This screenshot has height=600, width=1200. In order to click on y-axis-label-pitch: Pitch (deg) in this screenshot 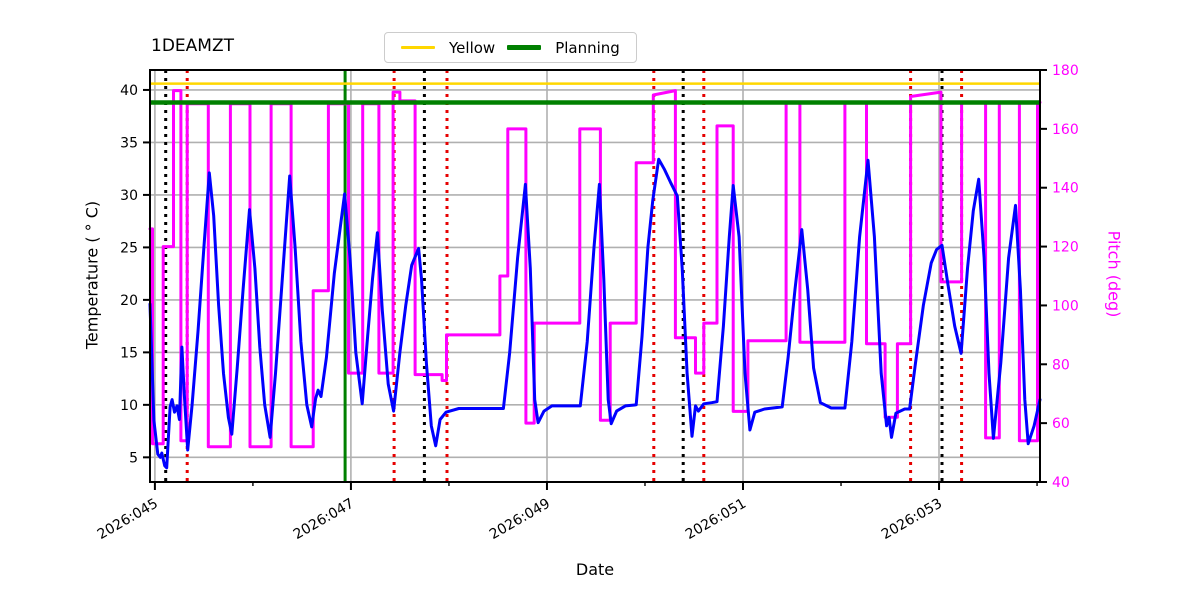, I will do `click(1114, 274)`.